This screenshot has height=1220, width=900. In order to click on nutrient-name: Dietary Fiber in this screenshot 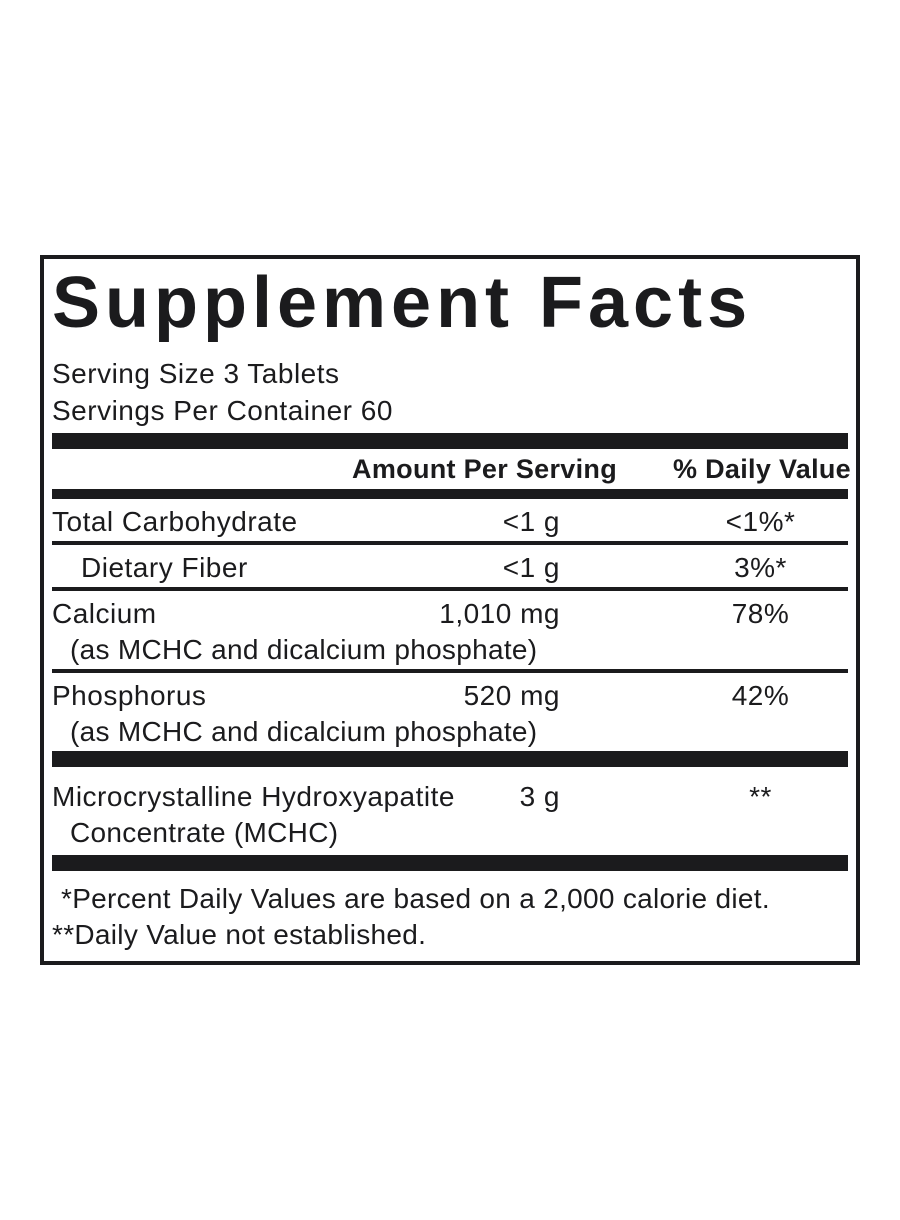, I will do `click(164, 567)`.